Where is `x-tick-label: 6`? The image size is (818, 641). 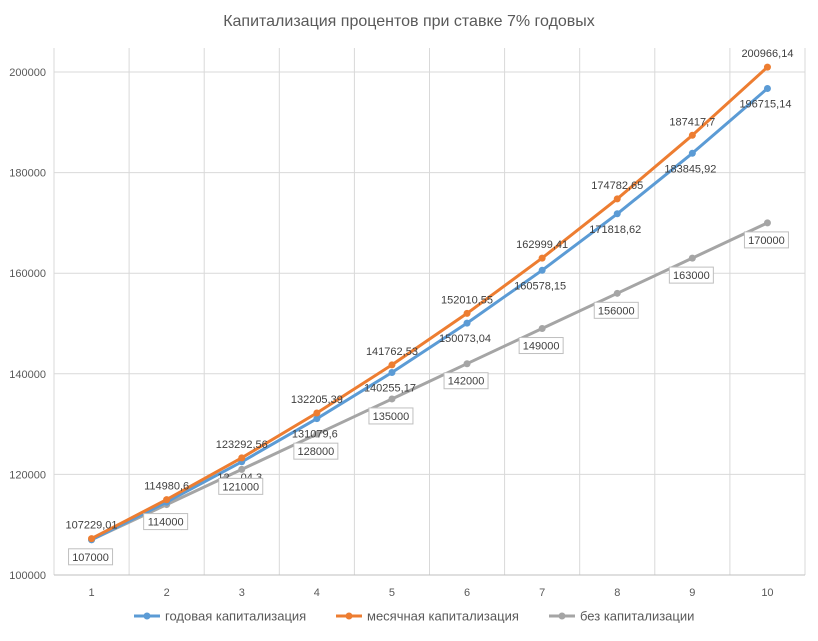 x-tick-label: 6 is located at coordinates (467, 593).